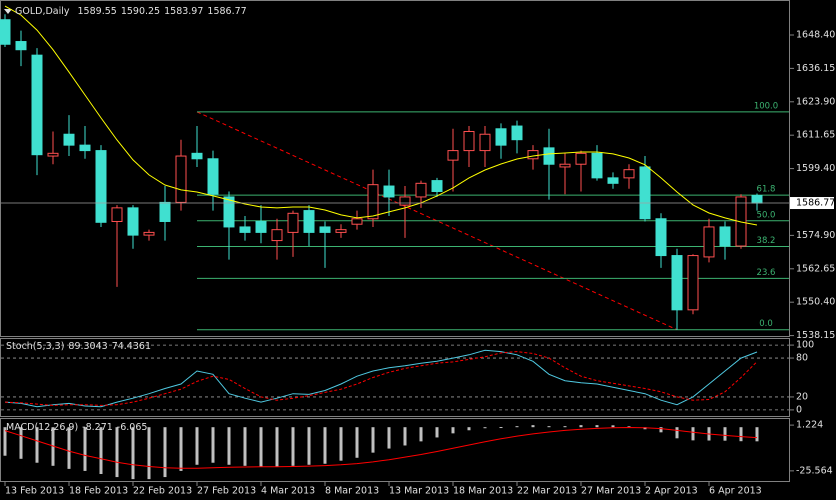 Image resolution: width=836 pixels, height=500 pixels. What do you see at coordinates (288, 491) in the screenshot?
I see `x-tick-label: 4 Mar 2013` at bounding box center [288, 491].